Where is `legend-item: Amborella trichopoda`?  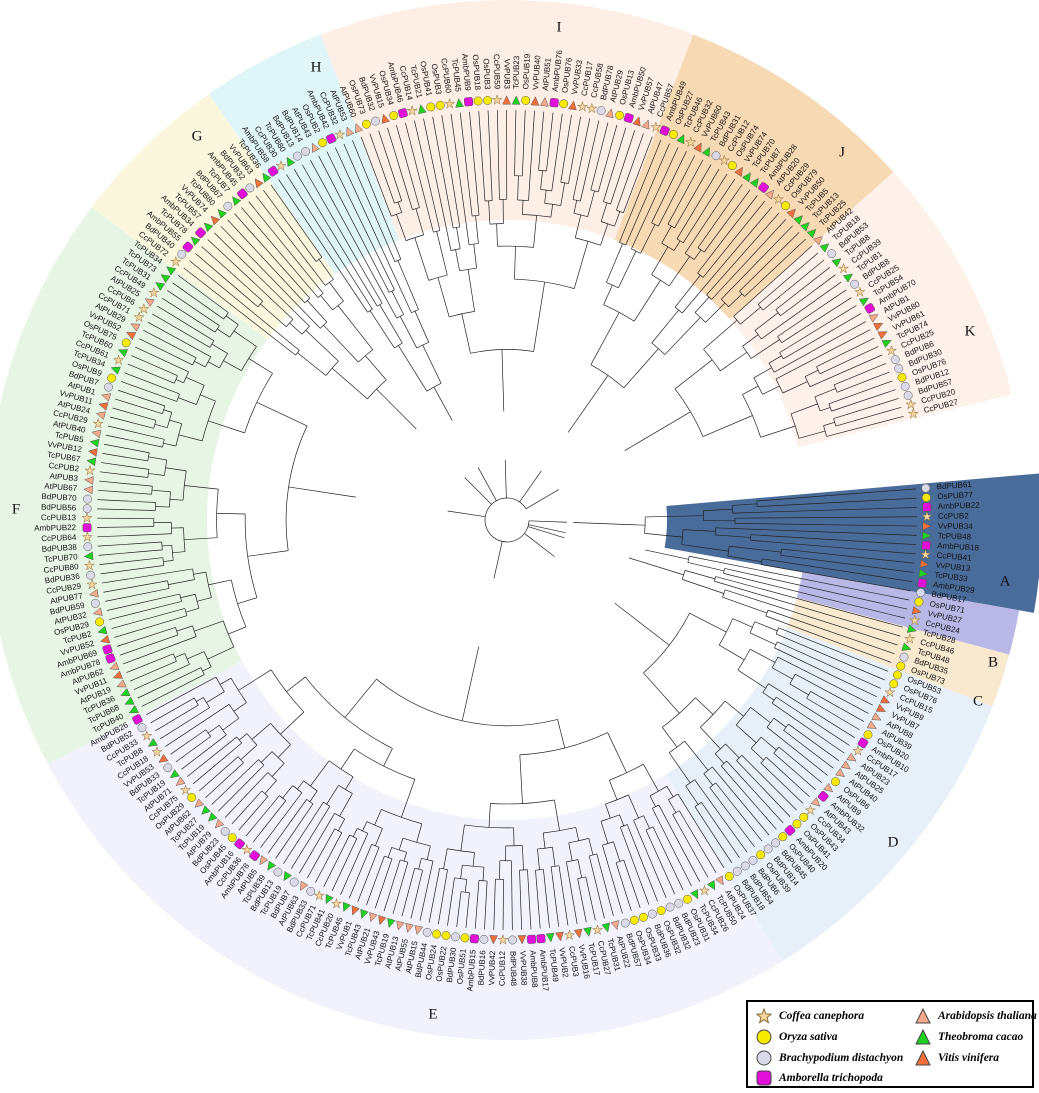 legend-item: Amborella trichopoda is located at coordinates (819, 1078).